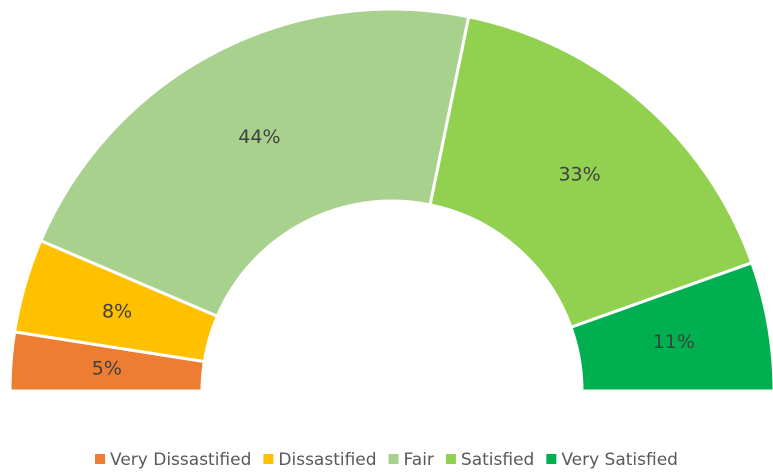  Describe the element at coordinates (117, 311) in the screenshot. I see `data-label: 8%` at that location.